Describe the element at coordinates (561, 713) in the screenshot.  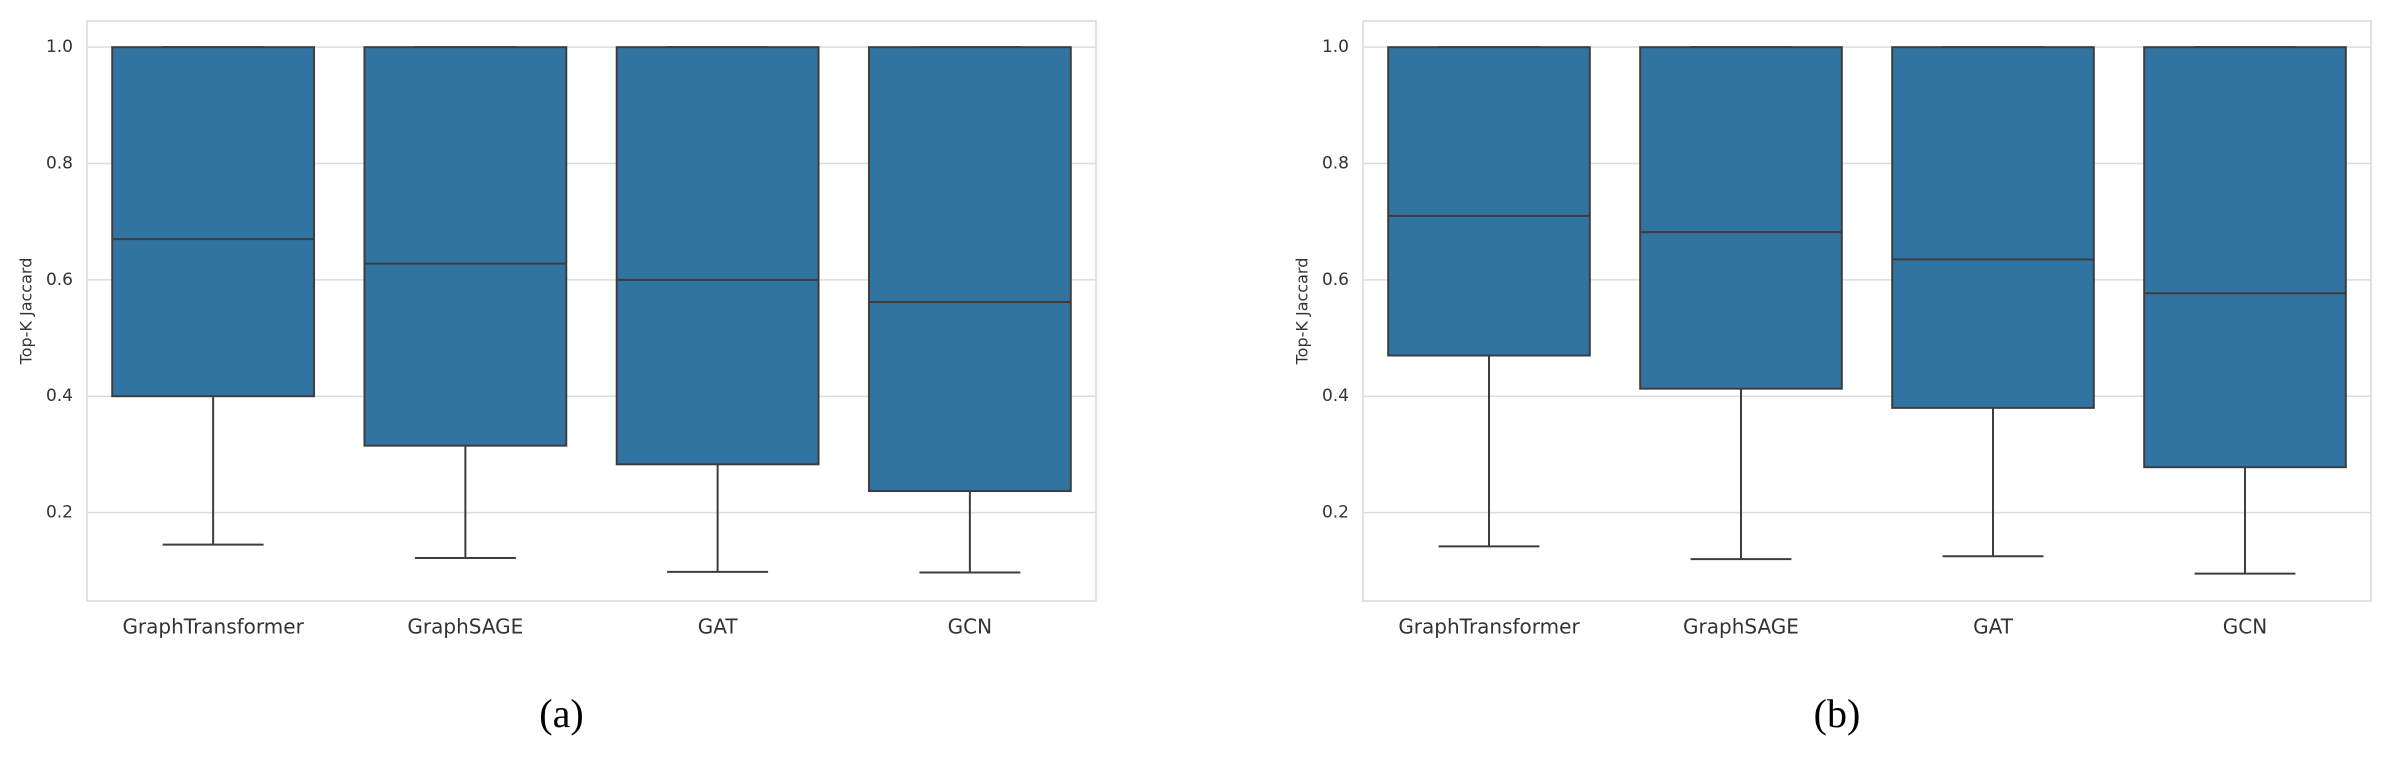
I see `caption: (a)` at that location.